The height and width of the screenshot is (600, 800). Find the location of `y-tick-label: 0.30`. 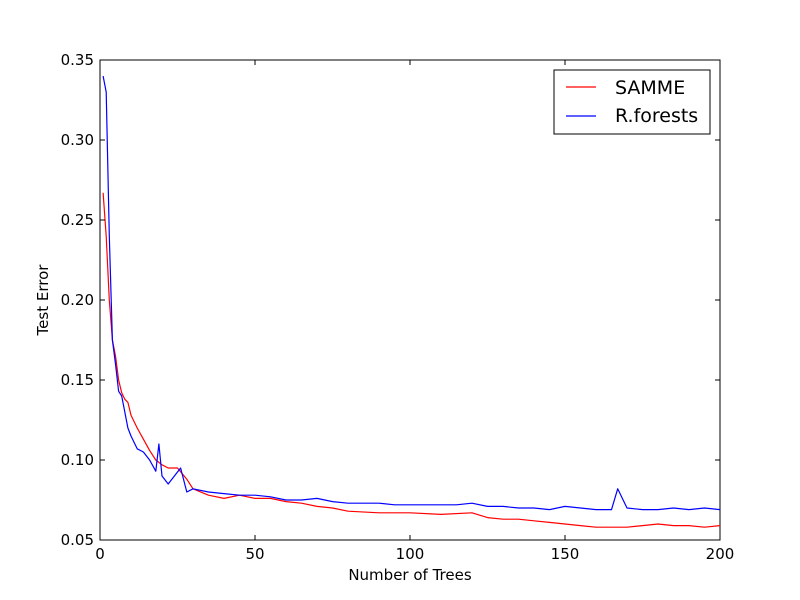

y-tick-label: 0.30 is located at coordinates (77, 140).